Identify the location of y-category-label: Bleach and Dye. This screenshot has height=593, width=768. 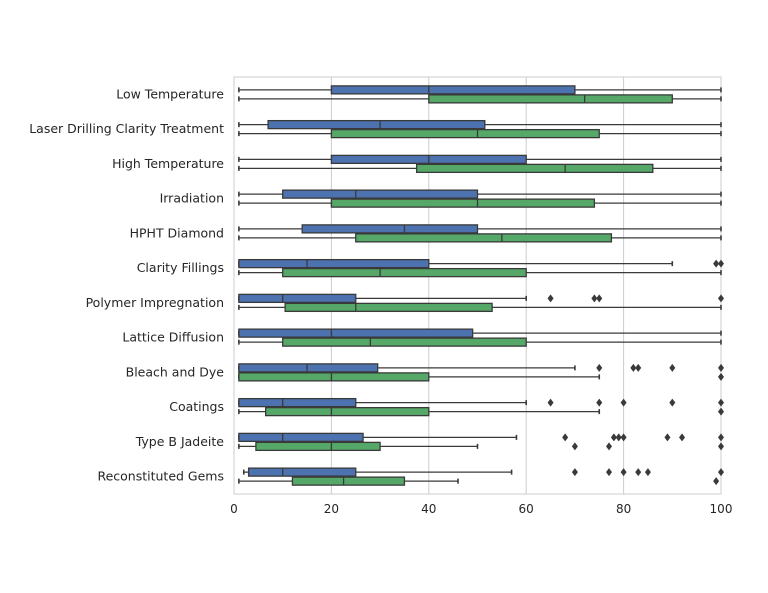
(175, 371).